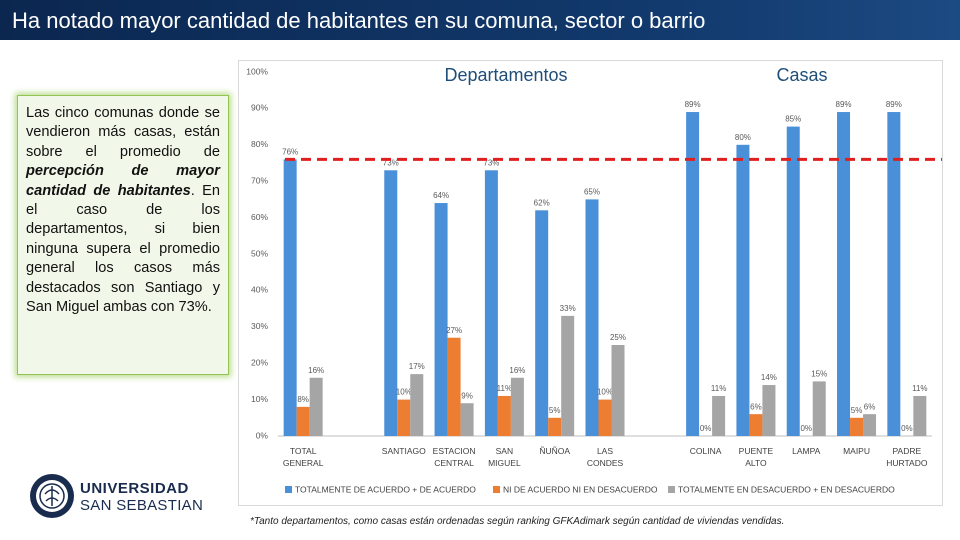 The height and width of the screenshot is (540, 960). What do you see at coordinates (580, 489) in the screenshot?
I see `legend-label: NI DE ACUERDO NI EN DESACUERDO` at bounding box center [580, 489].